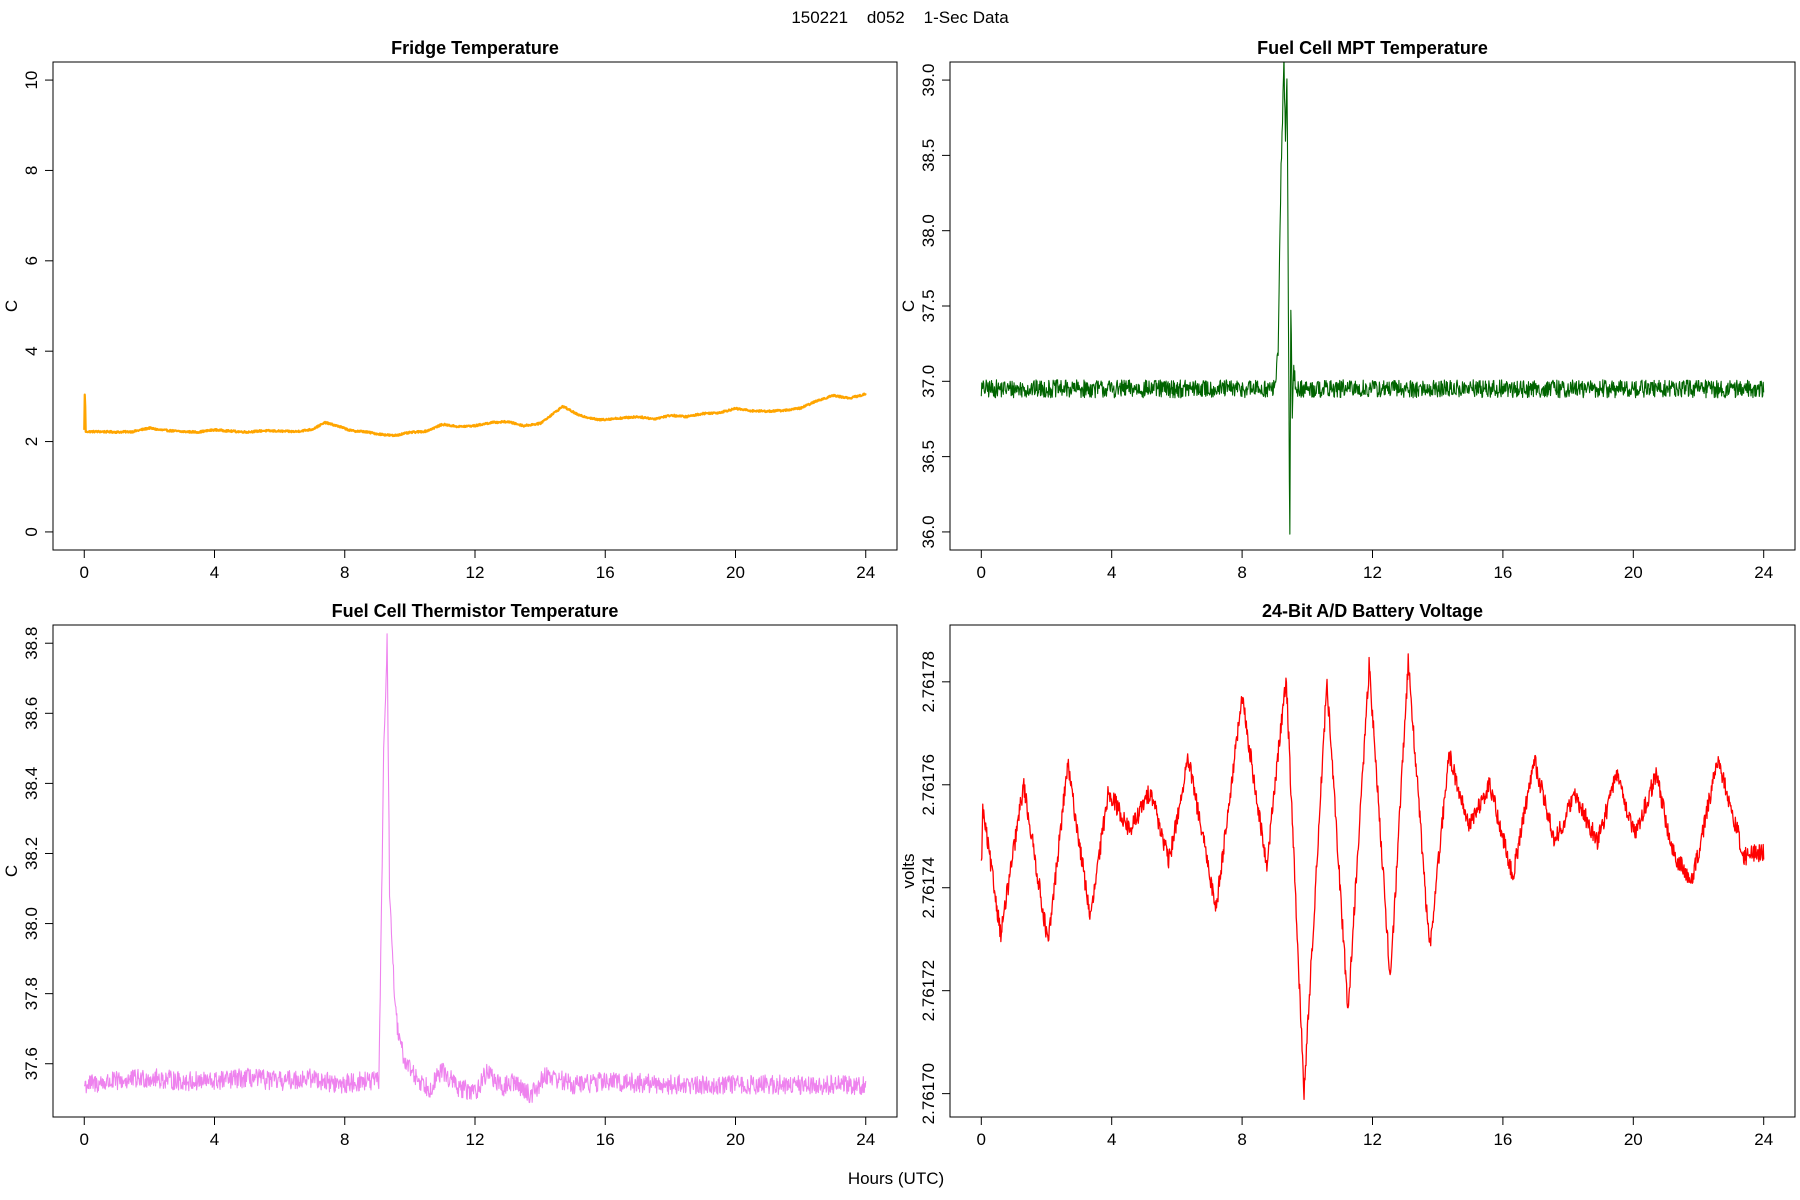 This screenshot has width=1800, height=1200. What do you see at coordinates (31, 441) in the screenshot?
I see `y-tick-label: 2` at bounding box center [31, 441].